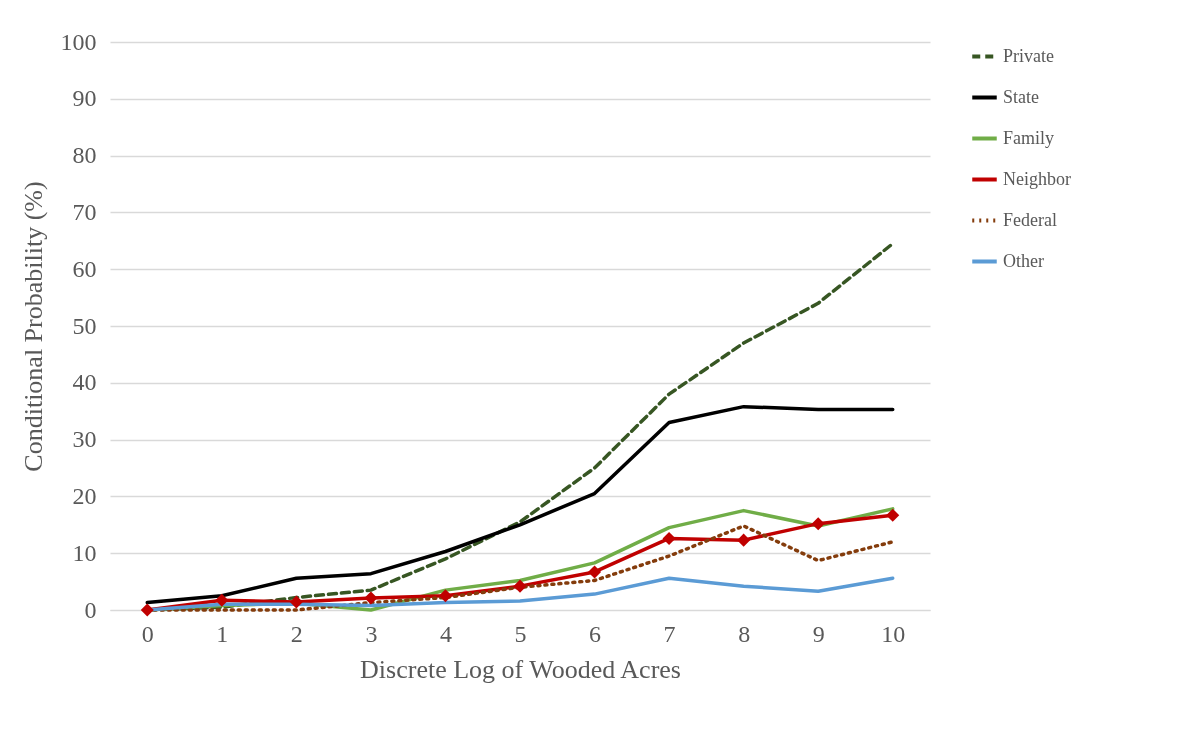 The image size is (1200, 732). Describe the element at coordinates (595, 633) in the screenshot. I see `x-tick-label: 6` at that location.